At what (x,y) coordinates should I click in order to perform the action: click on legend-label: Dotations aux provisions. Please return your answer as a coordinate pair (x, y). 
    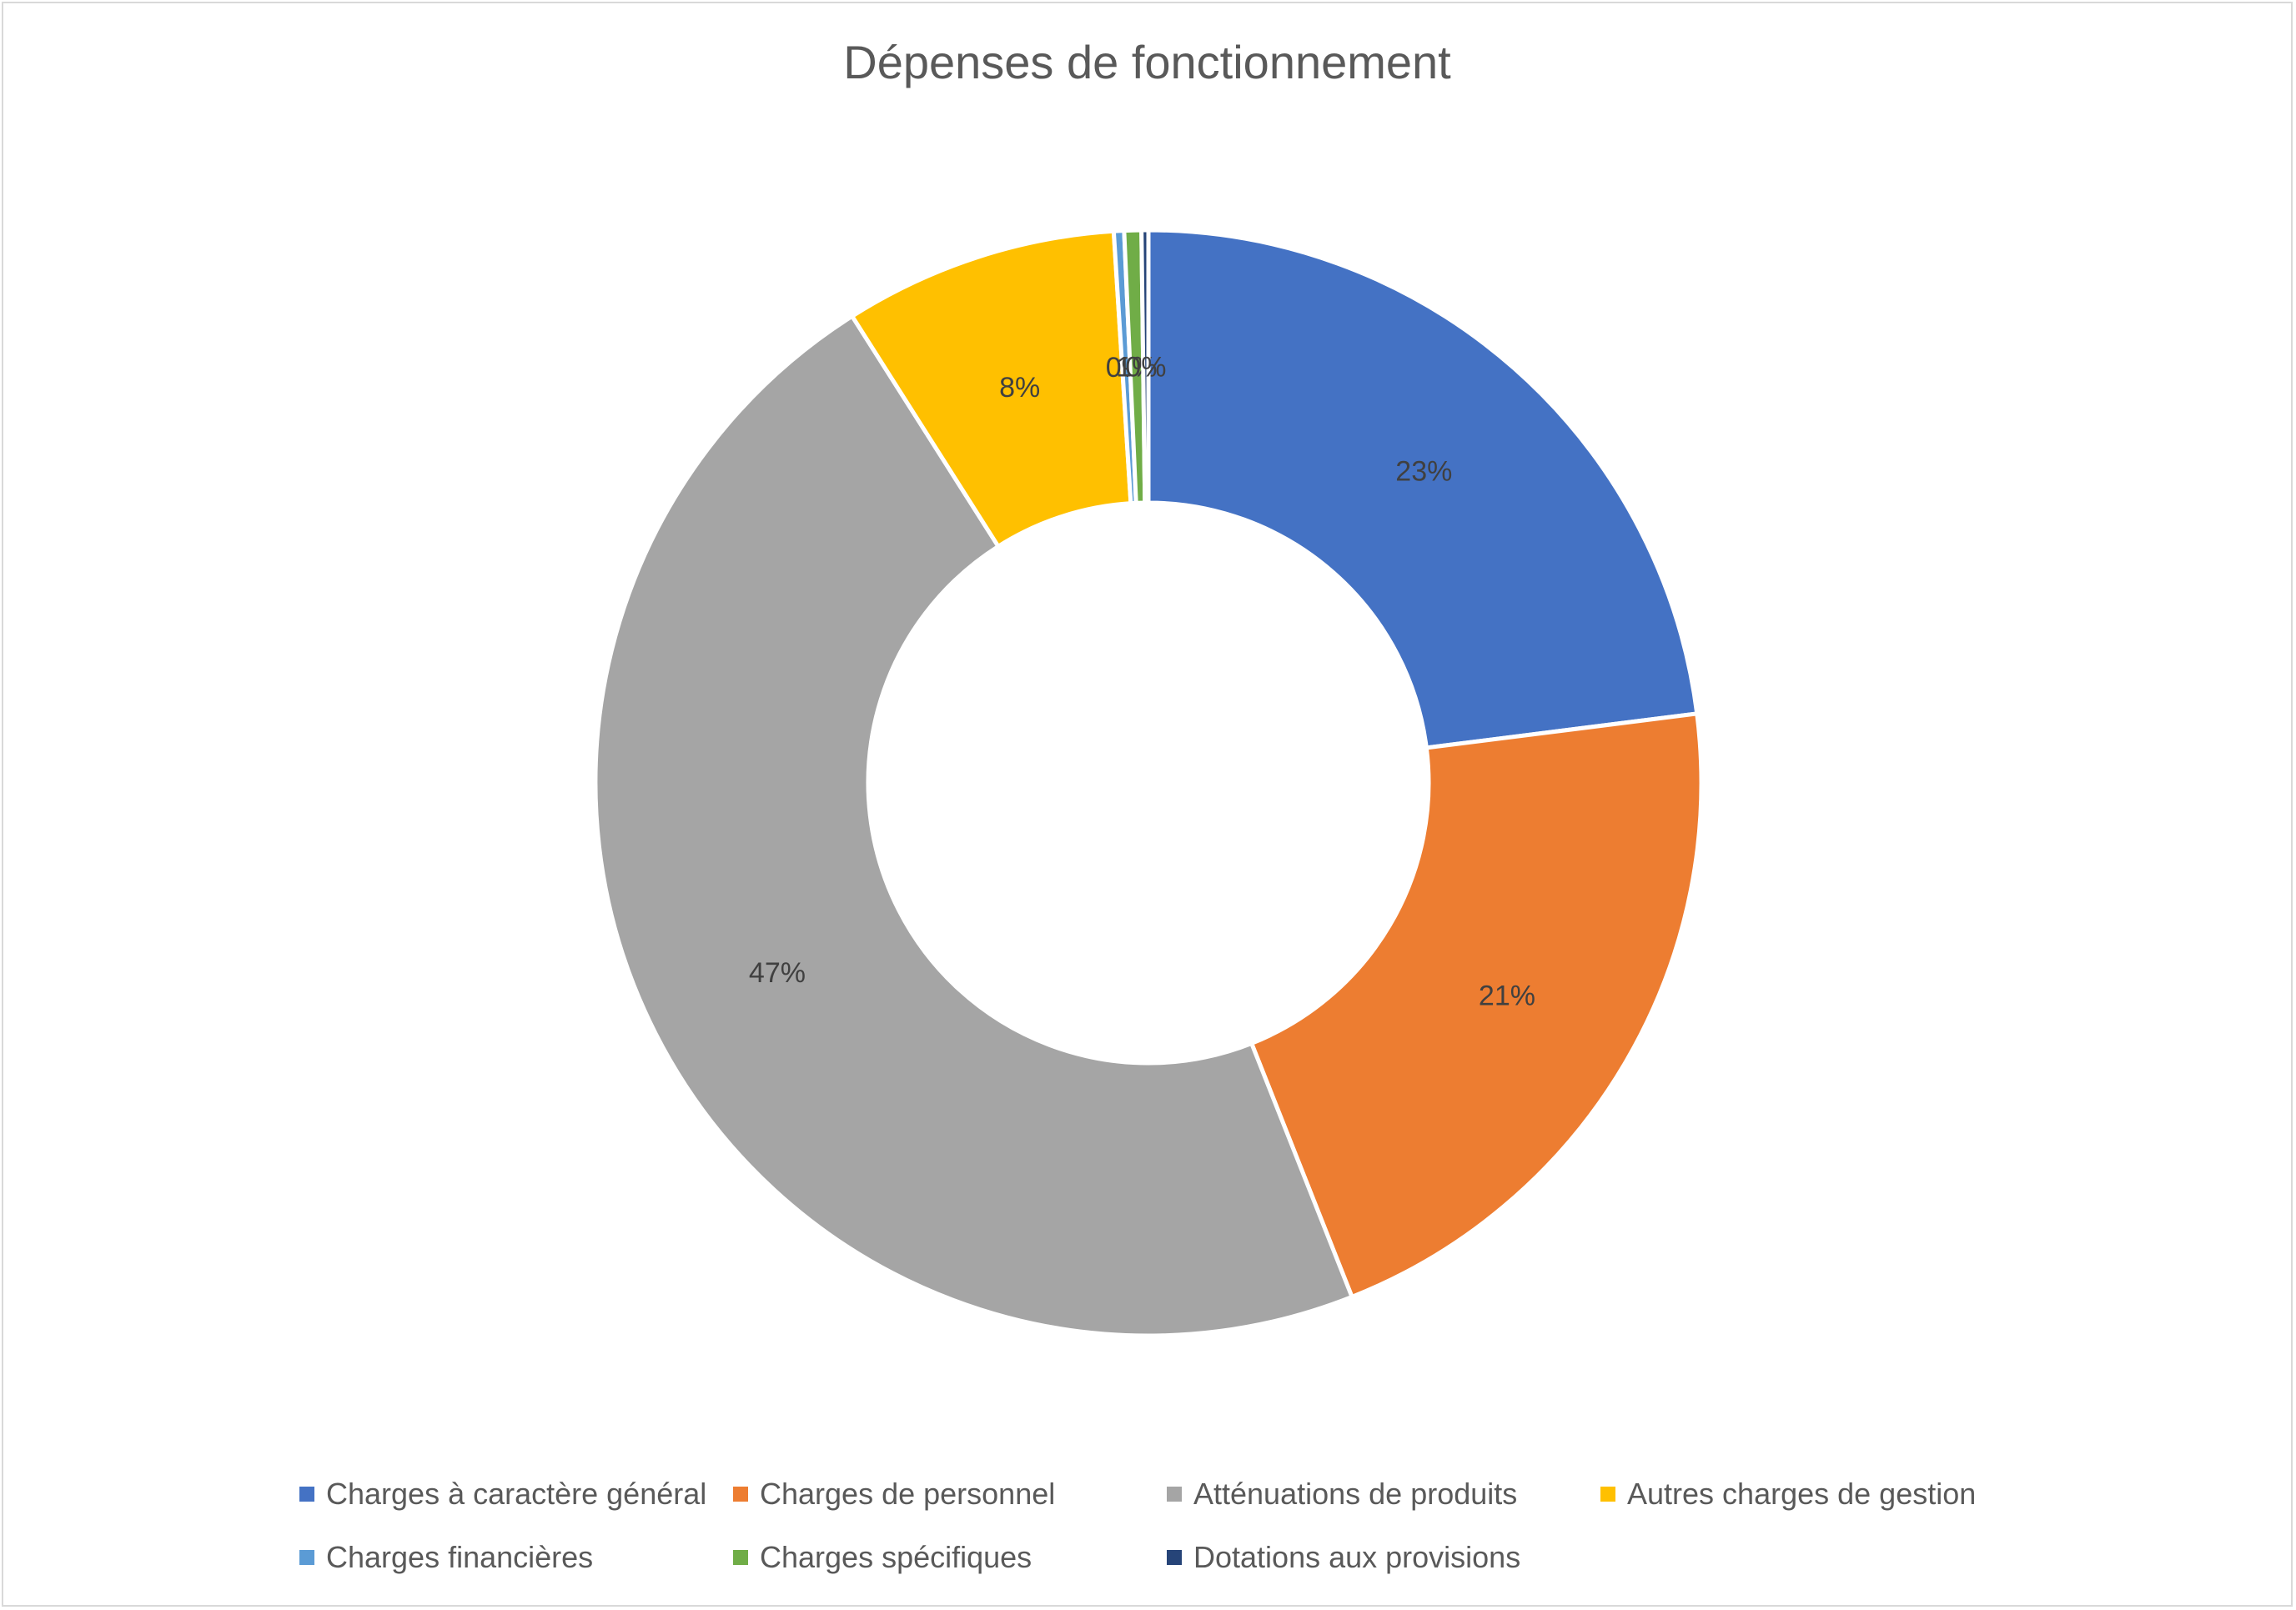
    Looking at the image, I should click on (1357, 1557).